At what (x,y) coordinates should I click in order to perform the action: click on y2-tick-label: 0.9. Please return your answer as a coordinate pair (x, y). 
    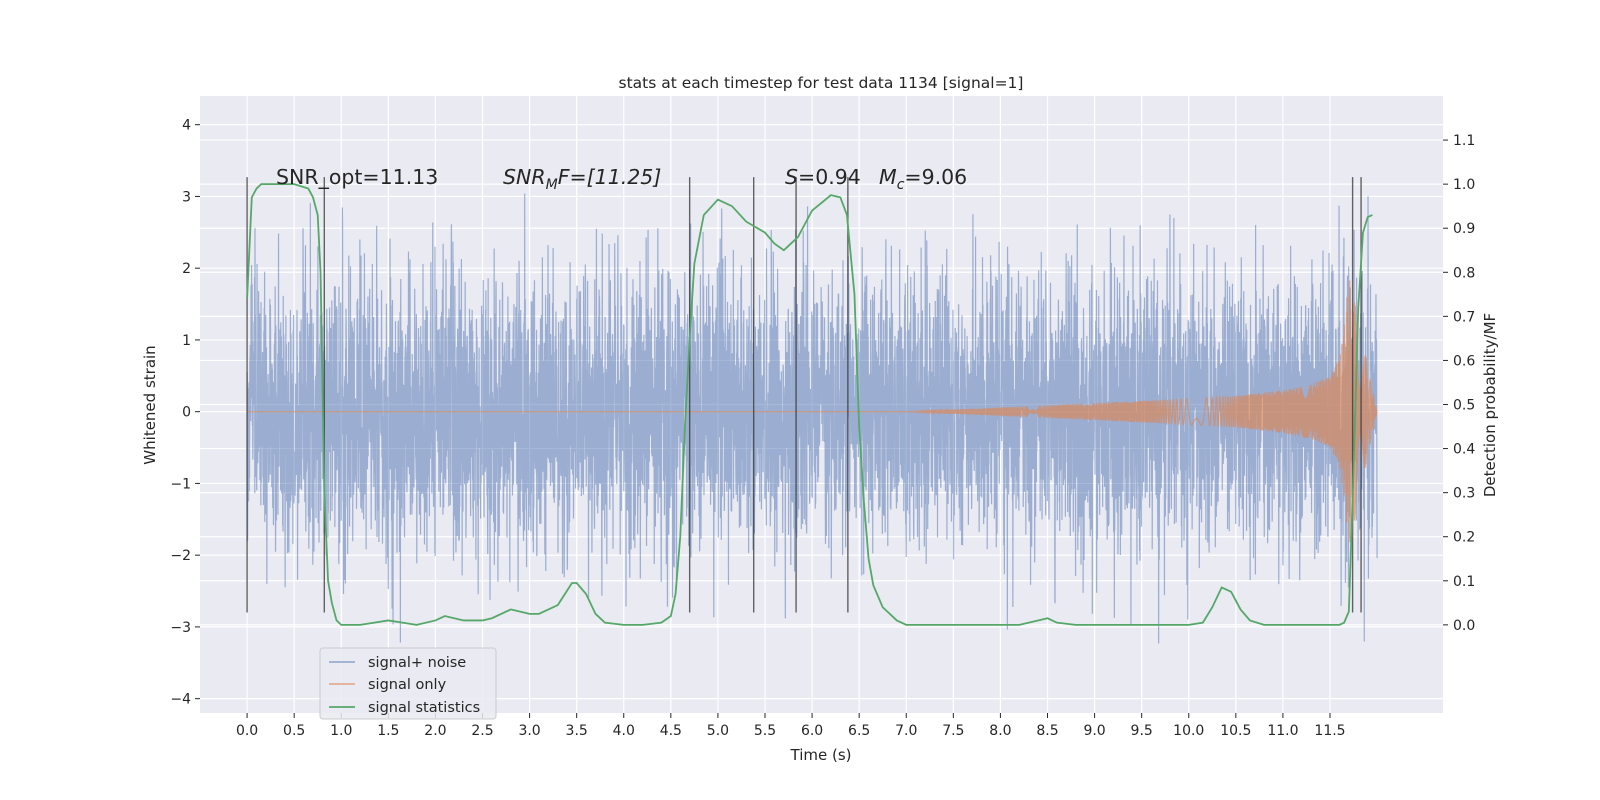
    Looking at the image, I should click on (1464, 229).